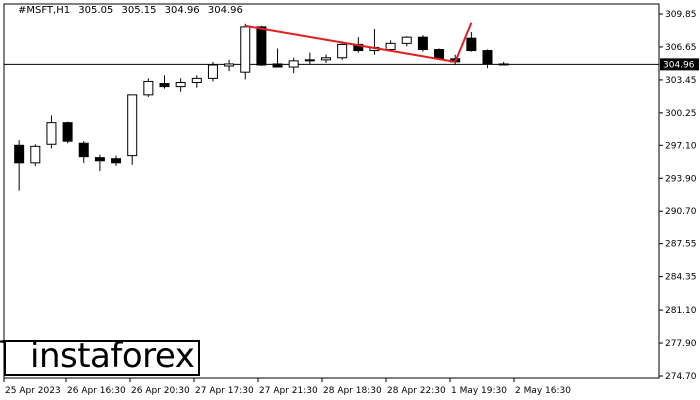 The width and height of the screenshot is (700, 400). I want to click on x-tick-label: 2 May 16:30, so click(543, 391).